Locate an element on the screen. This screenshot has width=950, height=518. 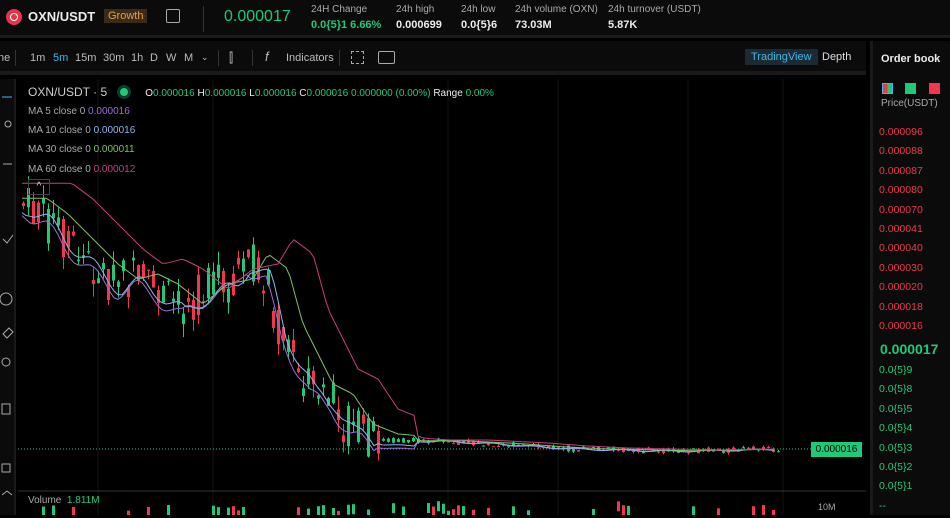
ask-row: 0.000020 is located at coordinates (901, 287).